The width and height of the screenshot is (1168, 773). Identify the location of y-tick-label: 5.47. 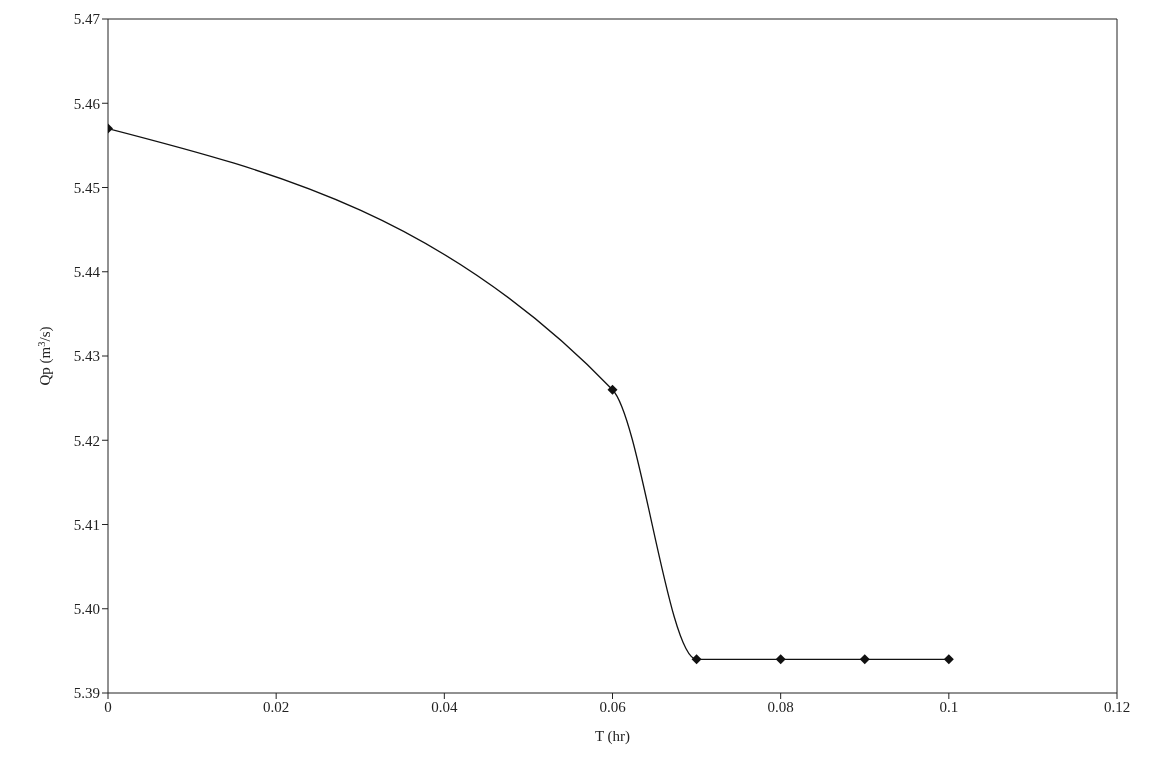
(87, 19).